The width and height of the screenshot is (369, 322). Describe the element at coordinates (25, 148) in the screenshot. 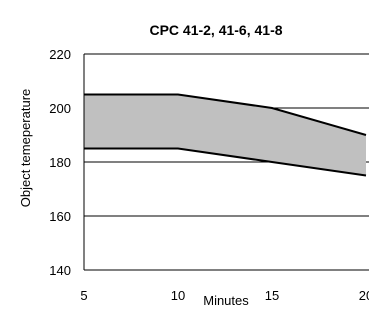

I see `y-axis-label: Object temeperature` at that location.